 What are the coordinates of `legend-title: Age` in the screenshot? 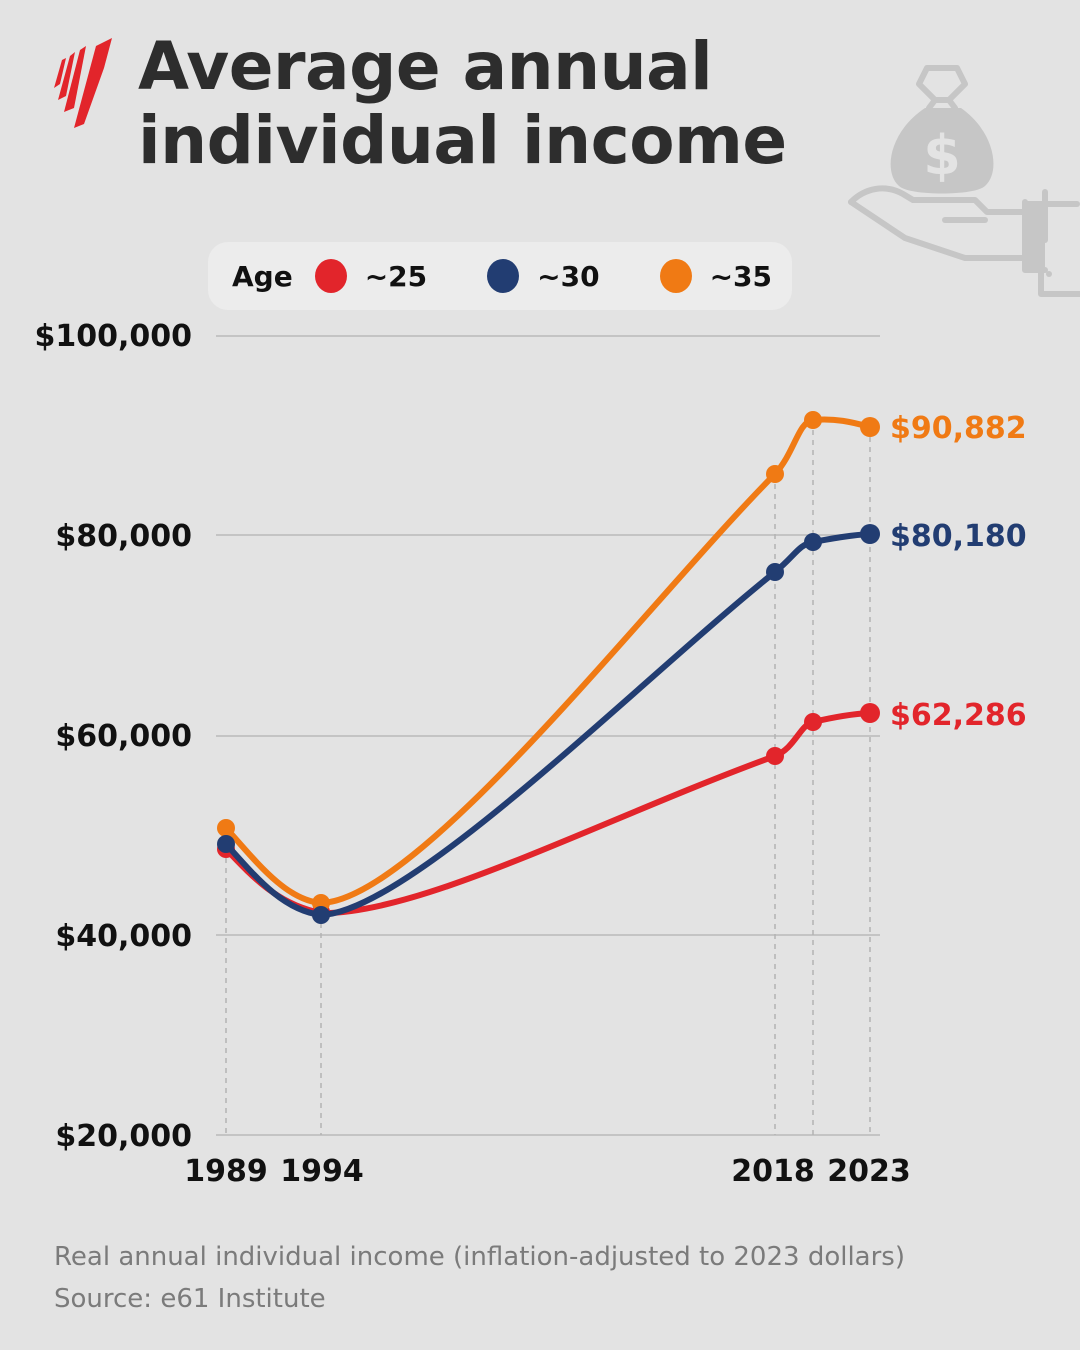 It's located at (262, 276).